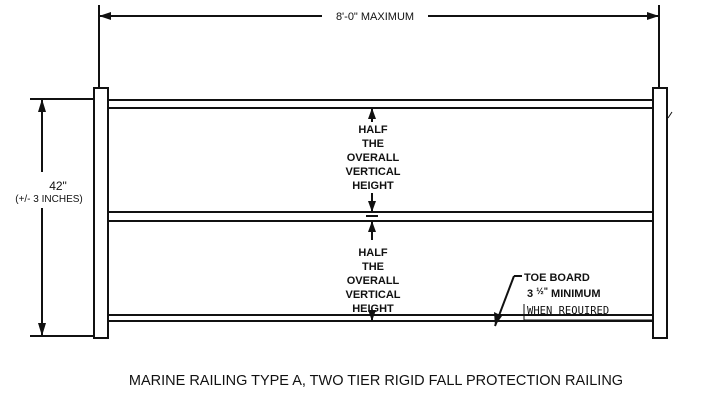 This screenshot has width=713, height=408. I want to click on width-arrow-right, so click(653, 16).